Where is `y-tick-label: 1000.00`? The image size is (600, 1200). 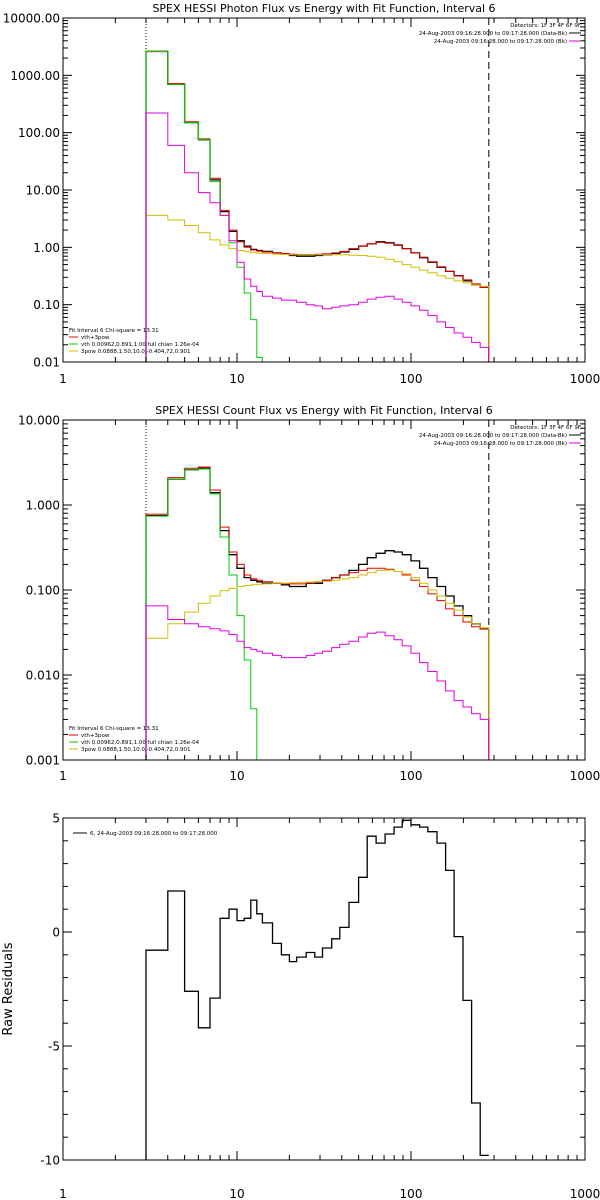
y-tick-label: 1000.00 is located at coordinates (35, 76).